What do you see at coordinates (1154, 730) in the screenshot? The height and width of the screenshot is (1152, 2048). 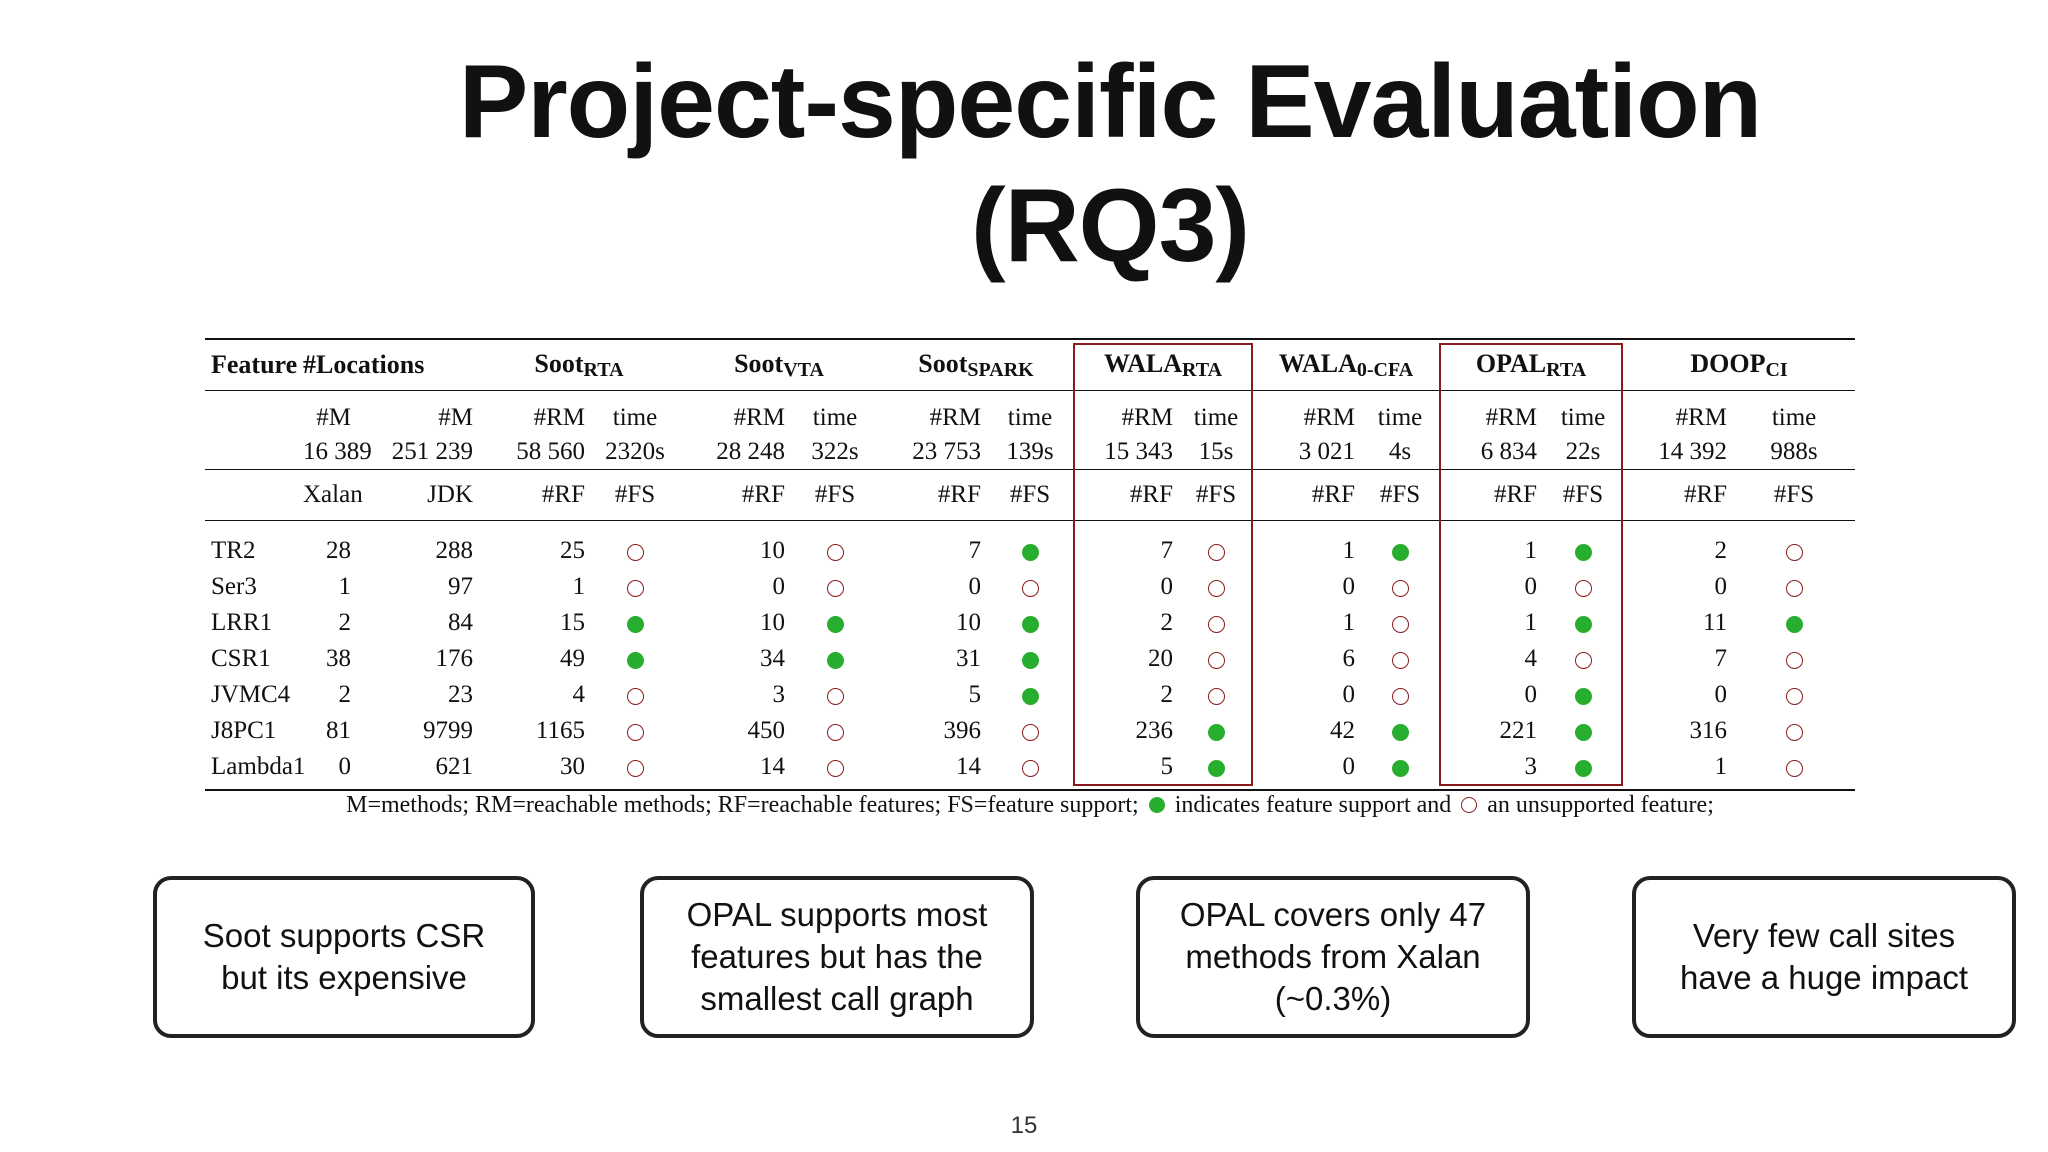 I see `reachable-features: 236` at bounding box center [1154, 730].